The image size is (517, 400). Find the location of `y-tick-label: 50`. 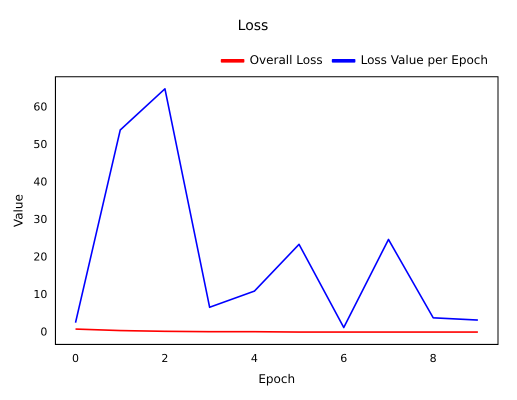

y-tick-label: 50 is located at coordinates (40, 144).